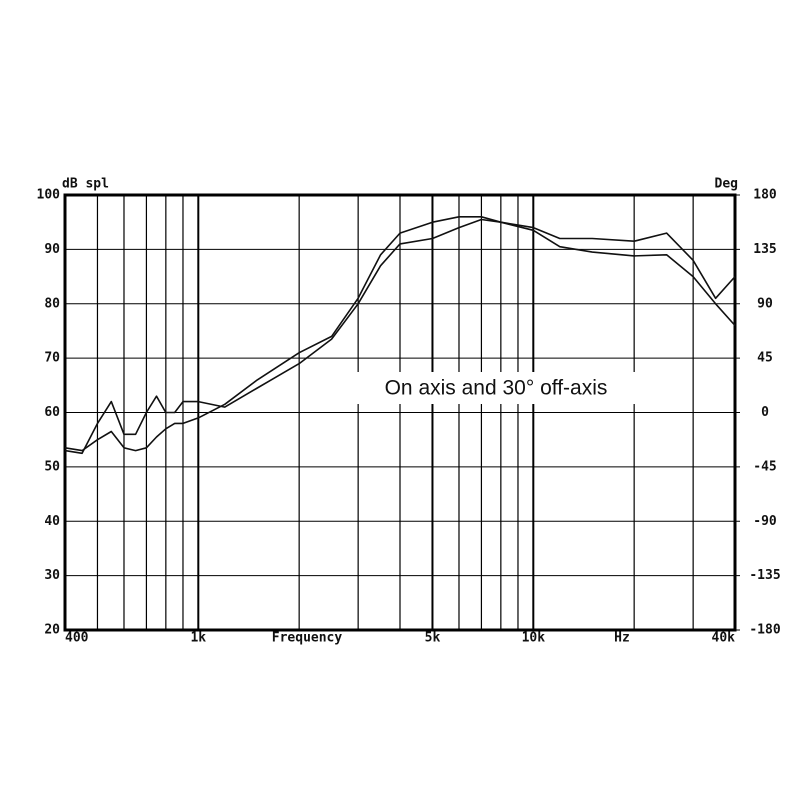 This screenshot has width=800, height=804. Describe the element at coordinates (433, 638) in the screenshot. I see `x-tick-label: 5k` at that location.